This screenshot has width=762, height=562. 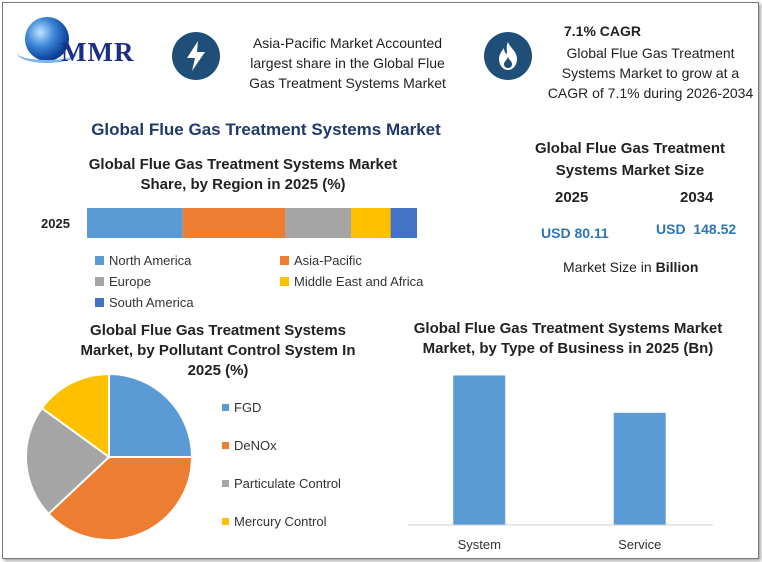 What do you see at coordinates (677, 267) in the screenshot?
I see `market-size-note-unit: Billion` at bounding box center [677, 267].